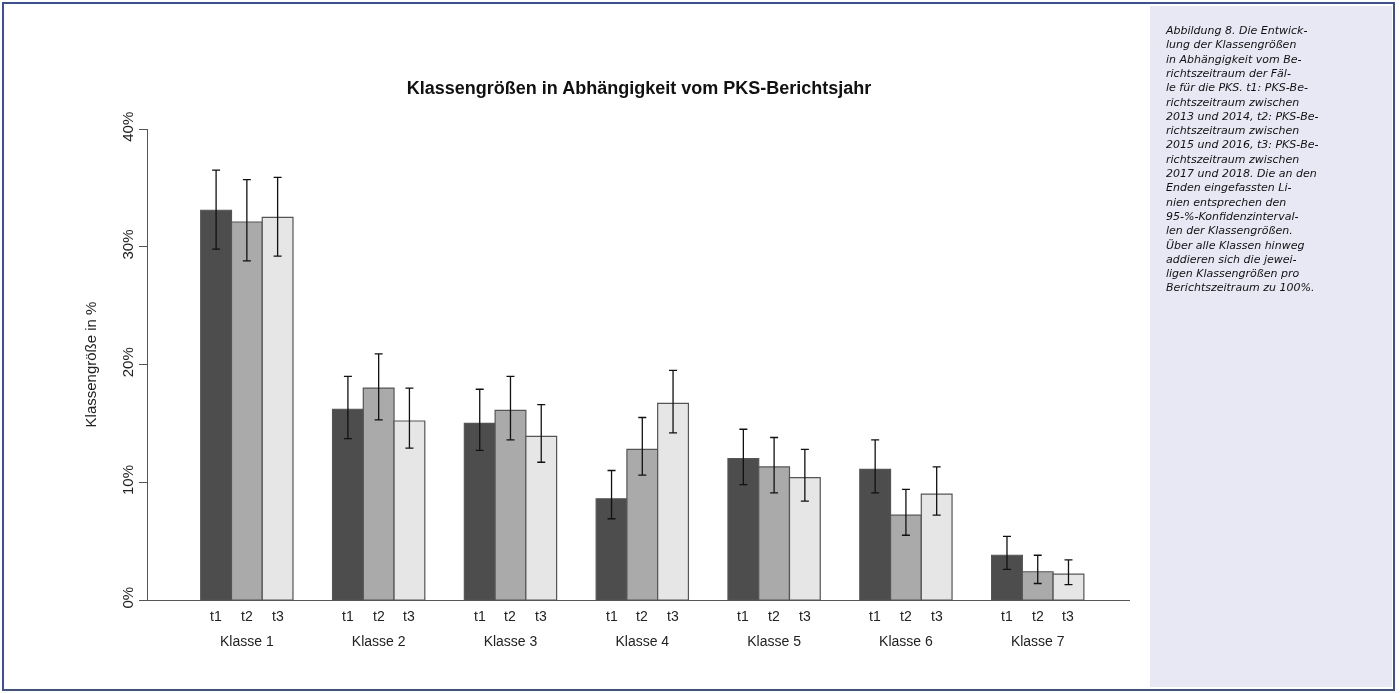 The image size is (1400, 693). What do you see at coordinates (127, 244) in the screenshot?
I see `y-tick-label: 30%` at bounding box center [127, 244].